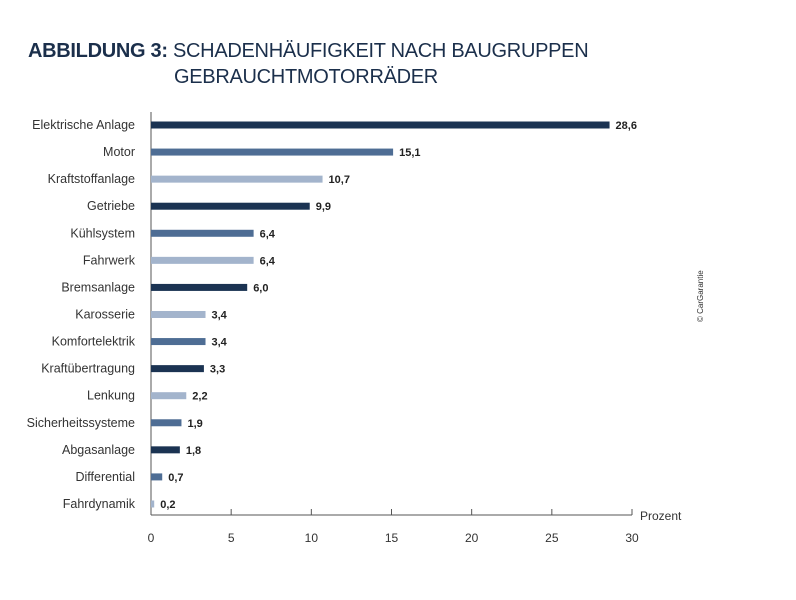  What do you see at coordinates (167, 505) in the screenshot?
I see `bar-value-label: 0,2` at bounding box center [167, 505].